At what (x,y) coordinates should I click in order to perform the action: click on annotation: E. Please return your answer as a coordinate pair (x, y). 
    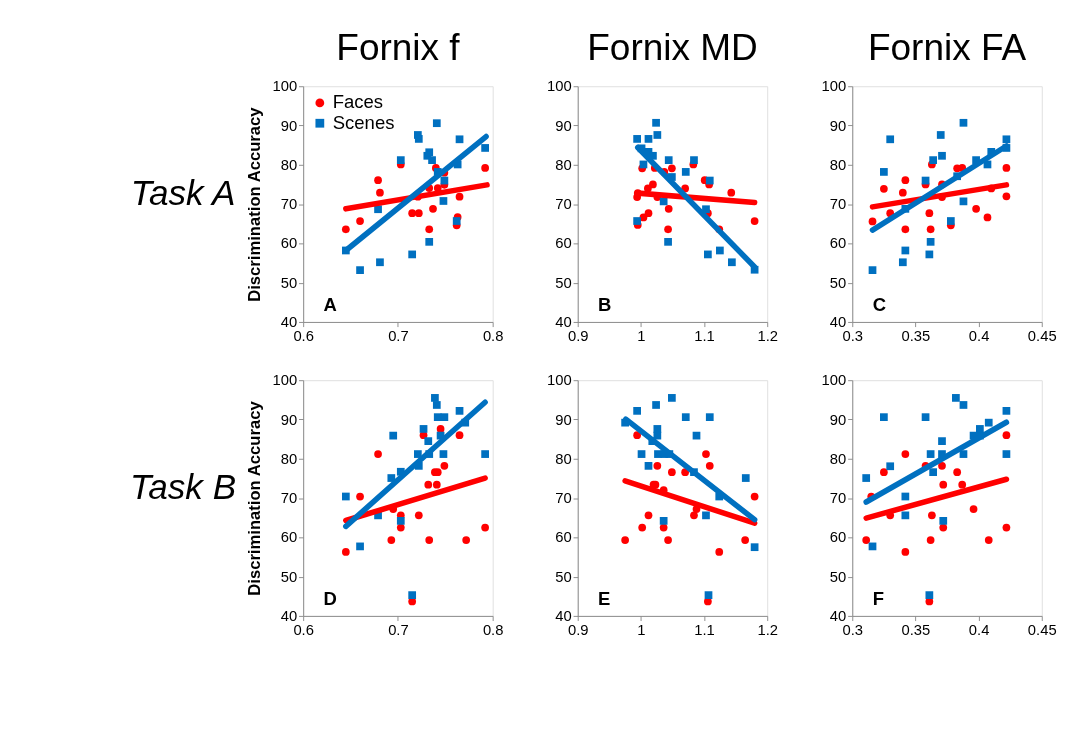
    Looking at the image, I should click on (604, 598).